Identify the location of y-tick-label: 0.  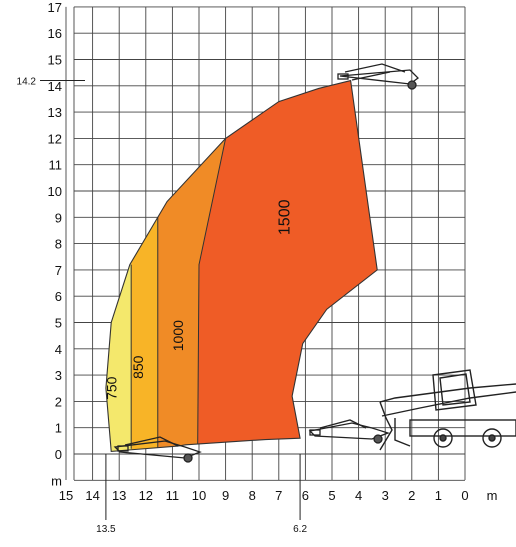
(58, 454).